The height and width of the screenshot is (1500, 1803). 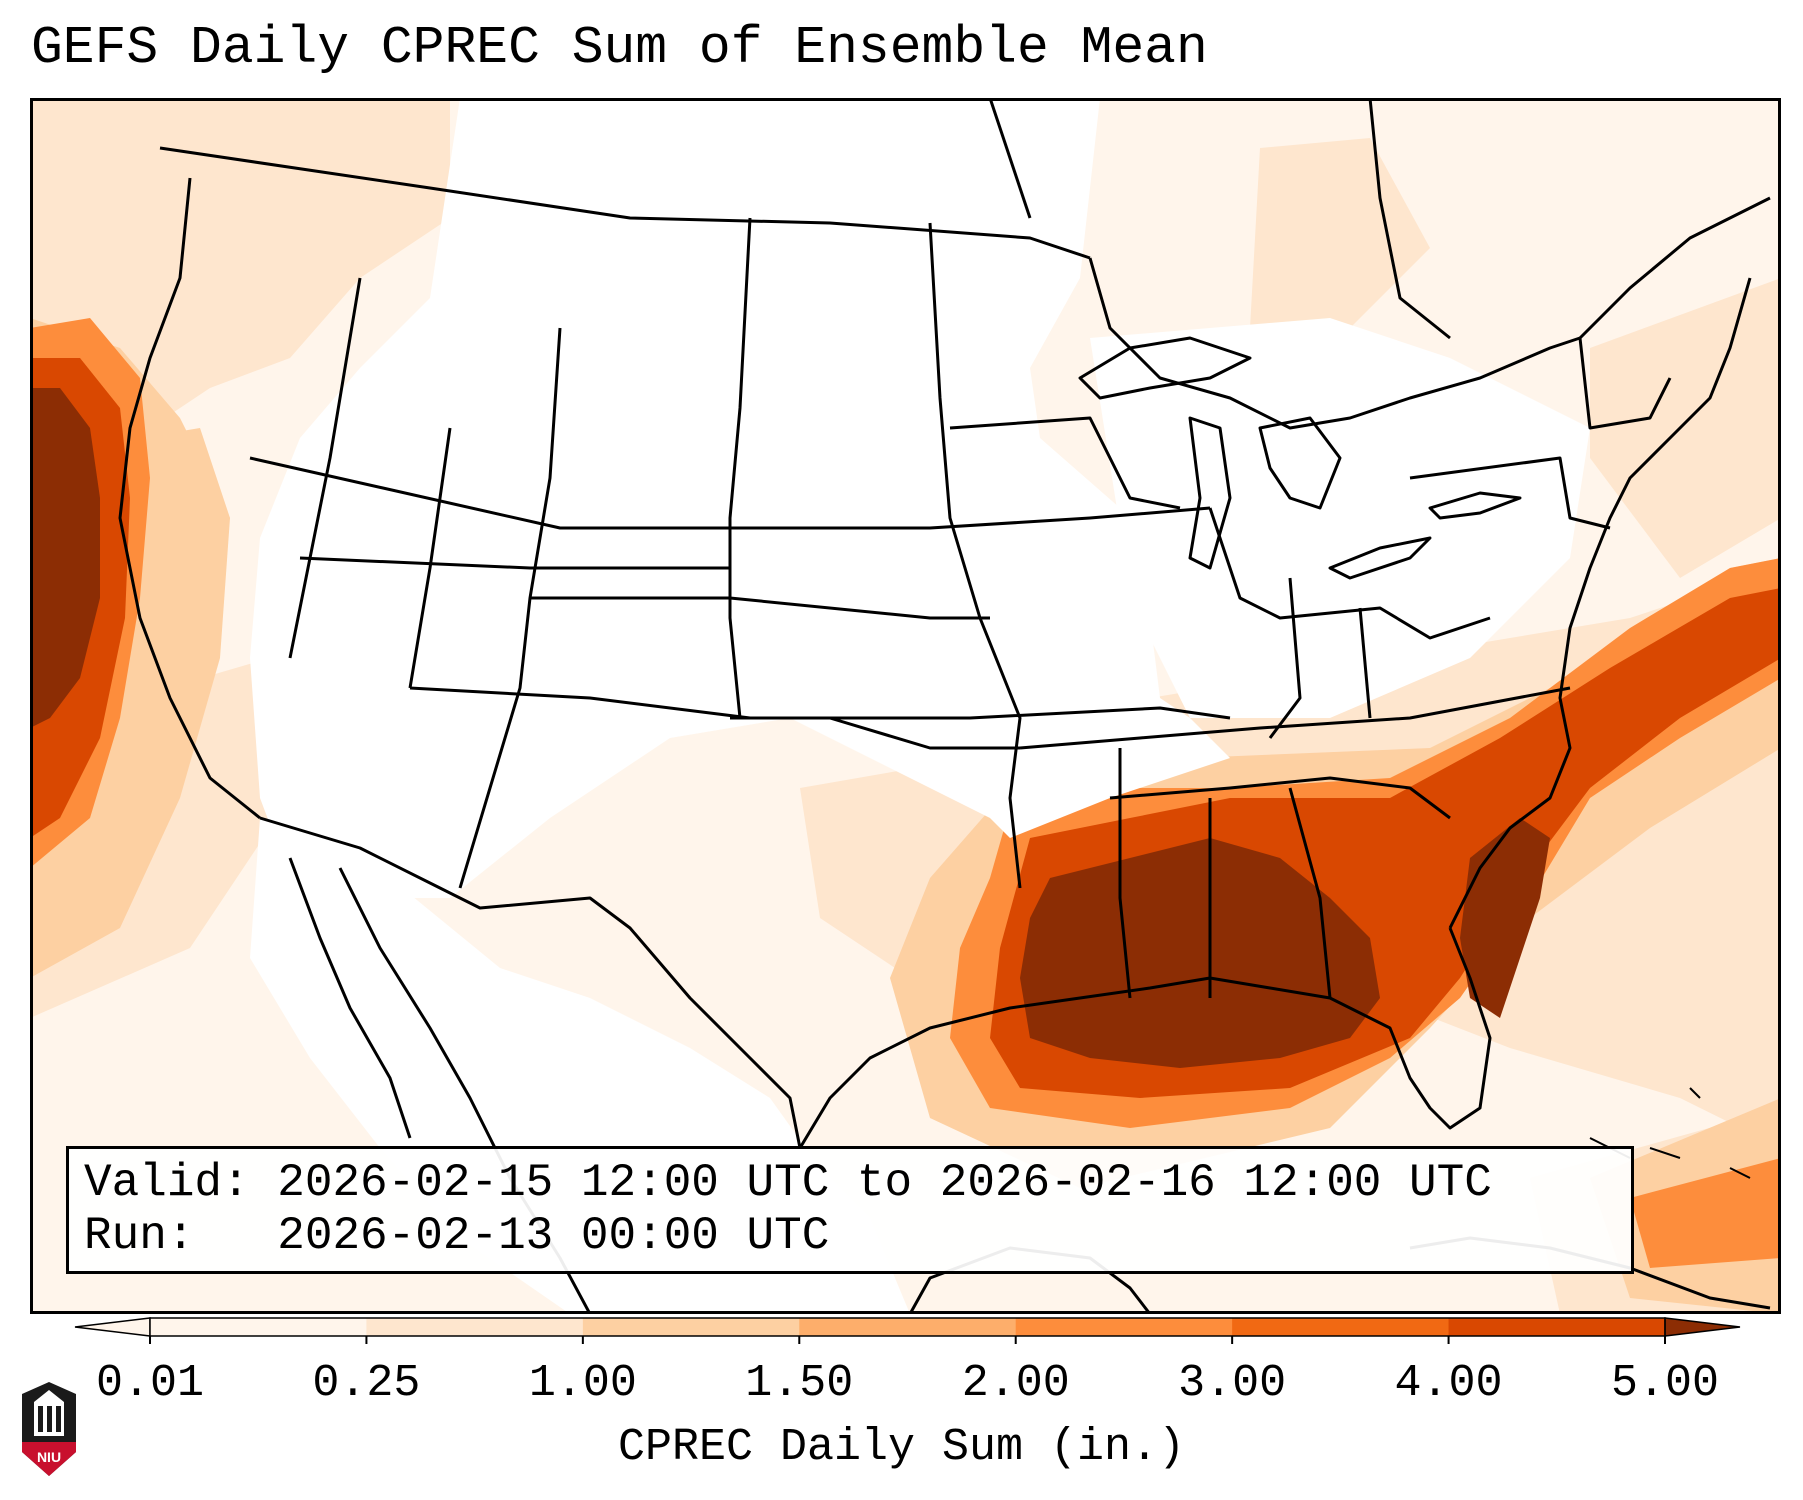 What do you see at coordinates (1665, 1383) in the screenshot?
I see `colorbar-tick-label: 5.00` at bounding box center [1665, 1383].